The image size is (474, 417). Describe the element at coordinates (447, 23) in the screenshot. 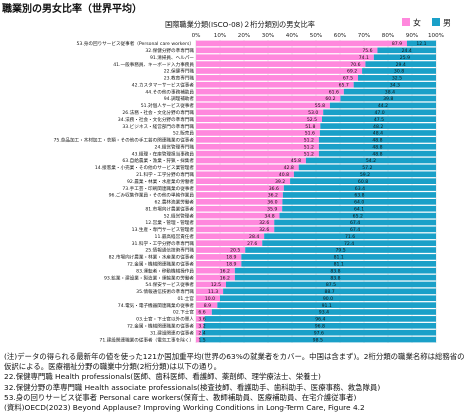

I see `legend-label: 男` at that location.